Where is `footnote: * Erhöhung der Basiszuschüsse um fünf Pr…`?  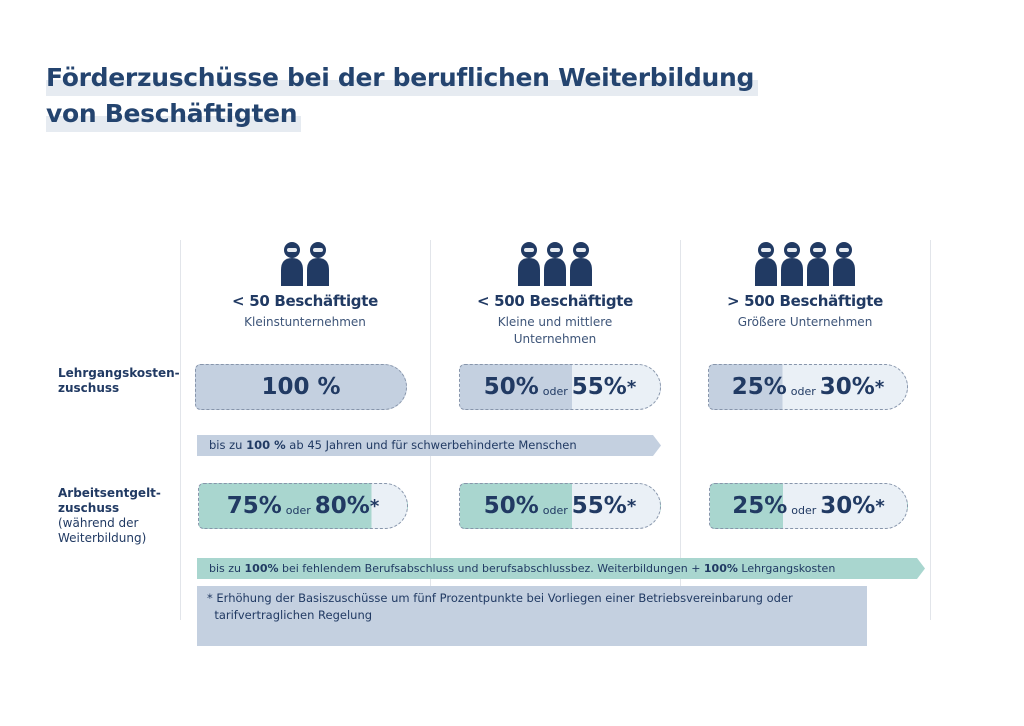
footnote: * Erhöhung der Basiszuschüsse um fünf Pr… is located at coordinates (532, 616).